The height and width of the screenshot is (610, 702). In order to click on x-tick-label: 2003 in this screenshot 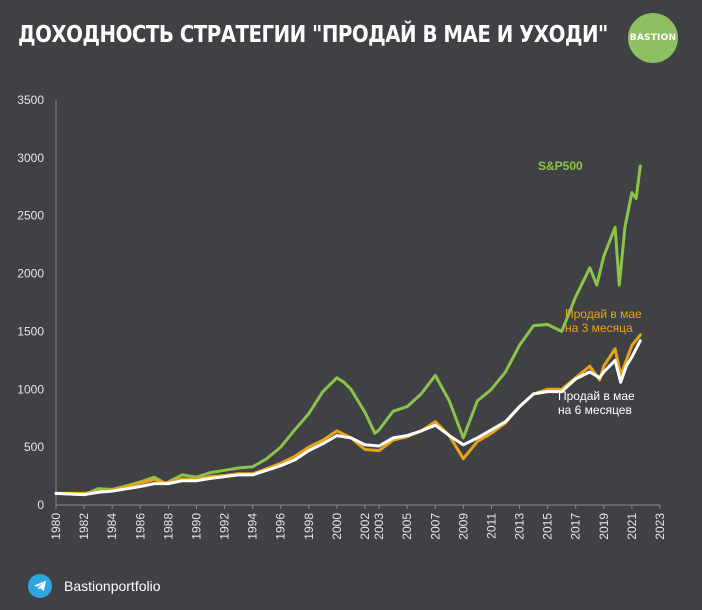, I will do `click(379, 526)`.